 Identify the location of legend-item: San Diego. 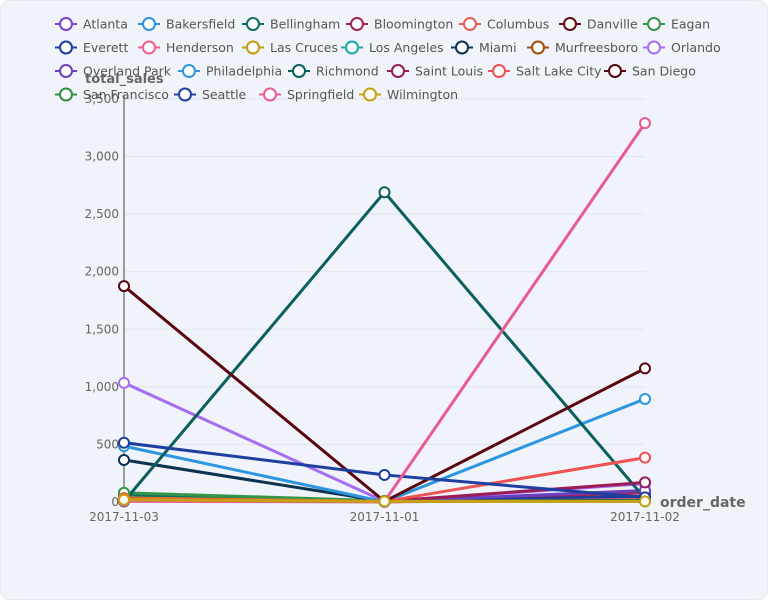
(650, 71).